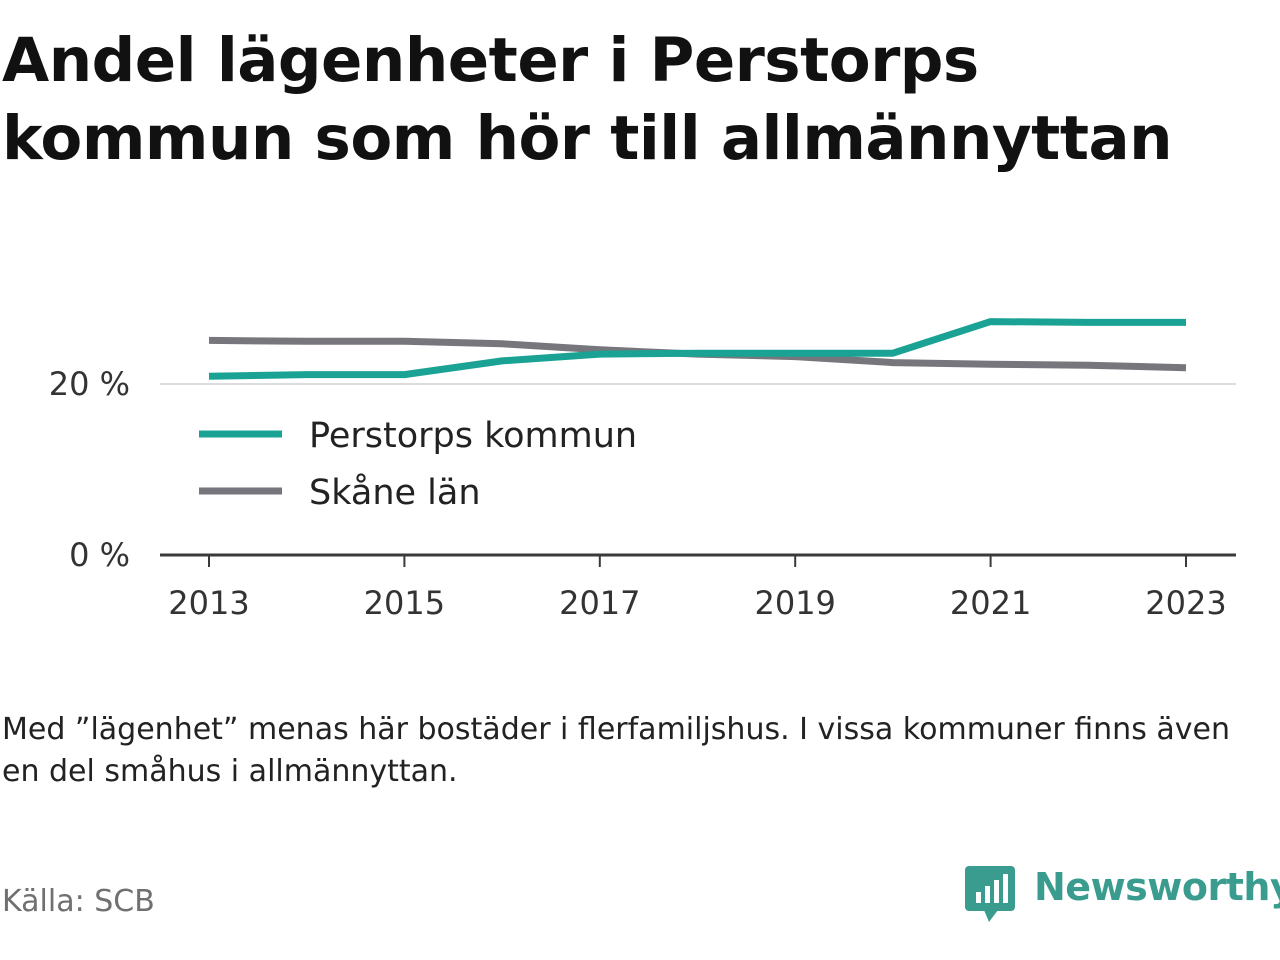  I want to click on x-tick-label: 2015, so click(404, 603).